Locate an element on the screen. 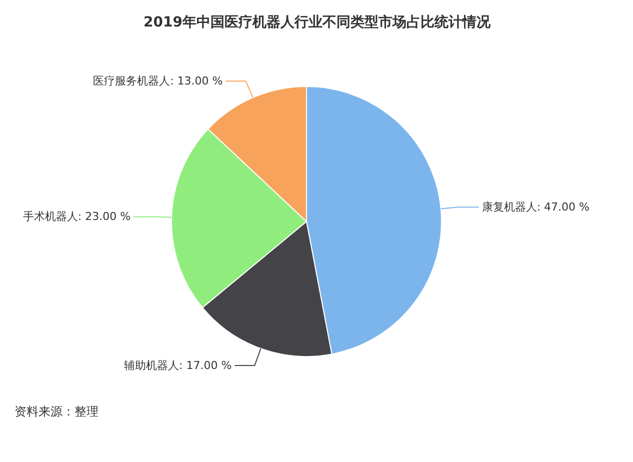 The image size is (633, 462). chart-title: 2019年中国医疗机器人行业不同类型市场占比统计情况 is located at coordinates (318, 22).